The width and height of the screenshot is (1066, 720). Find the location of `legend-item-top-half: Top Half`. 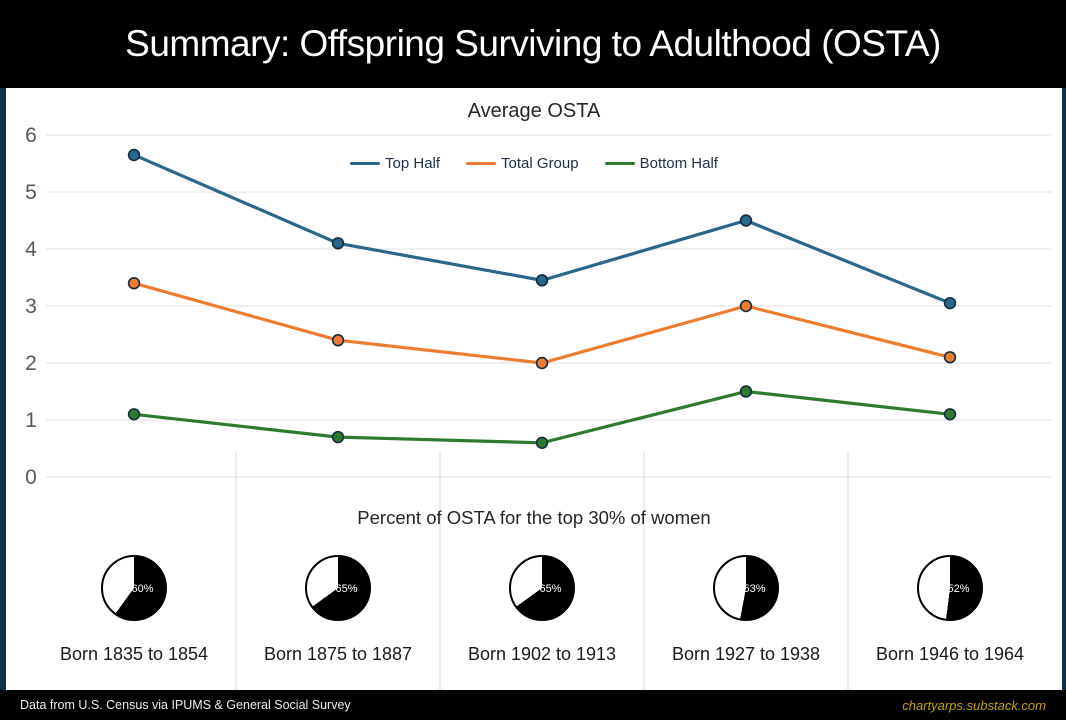

legend-item-top-half: Top Half is located at coordinates (395, 163).